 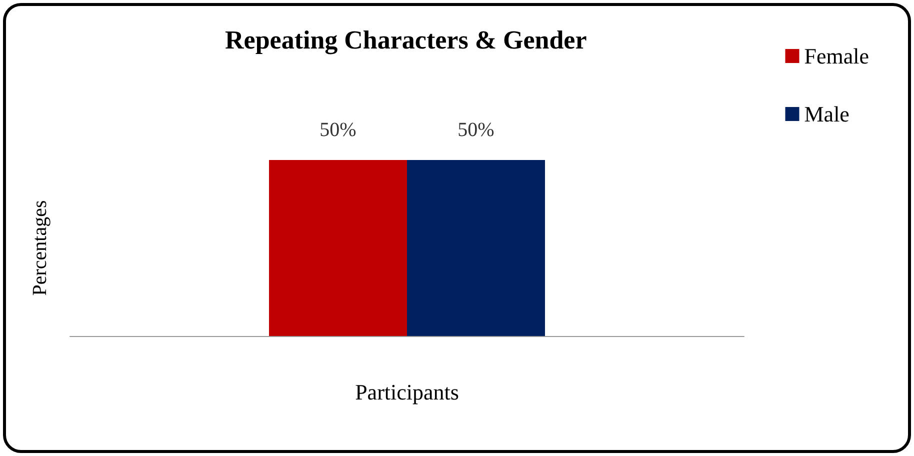 What do you see at coordinates (40, 248) in the screenshot?
I see `y-axis-title: Percentages` at bounding box center [40, 248].